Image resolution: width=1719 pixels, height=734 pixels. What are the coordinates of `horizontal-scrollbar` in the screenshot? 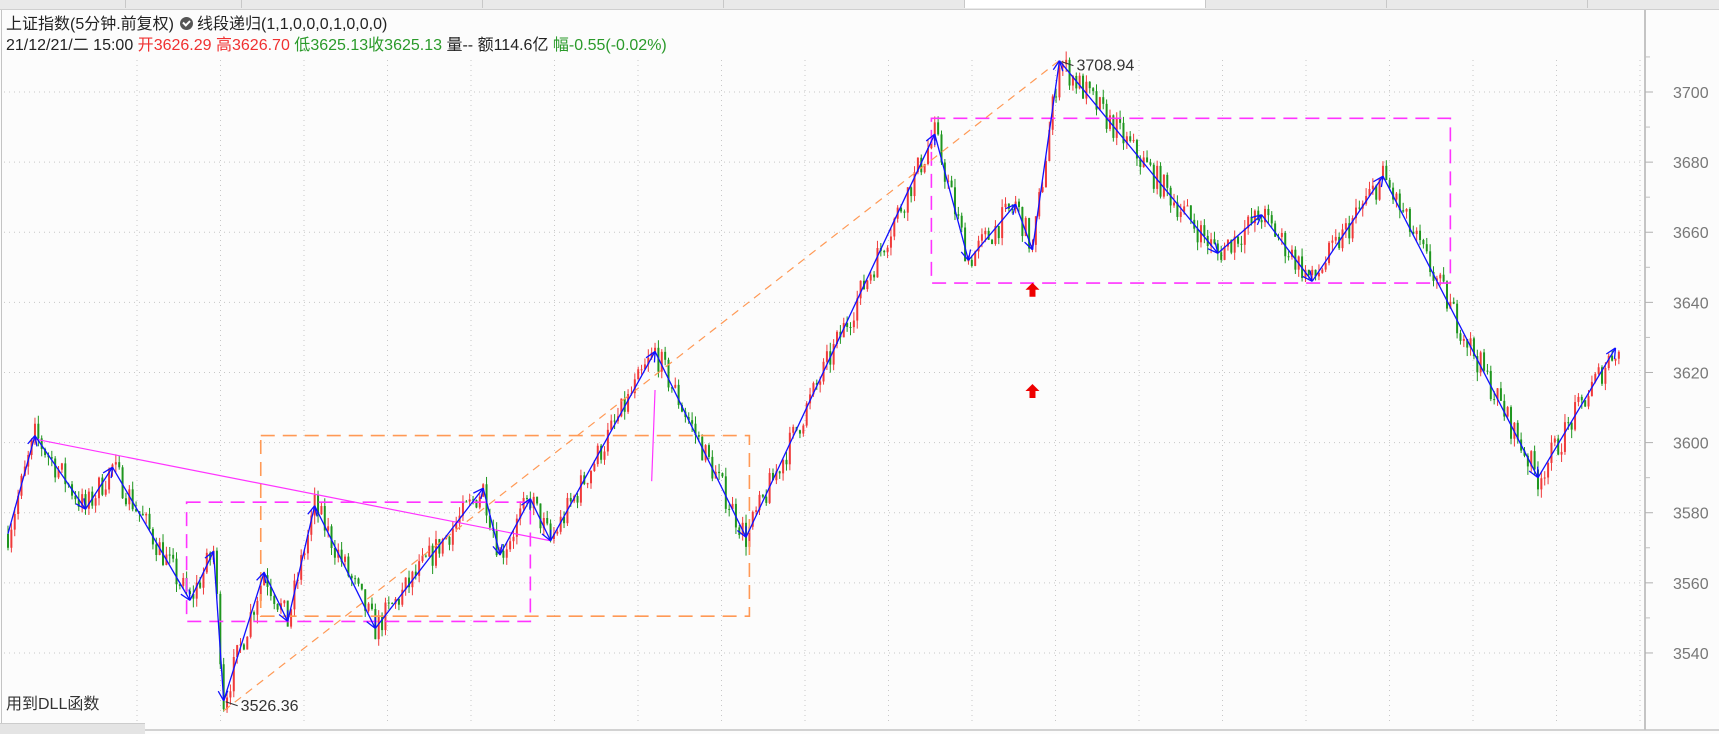 It's located at (72, 728).